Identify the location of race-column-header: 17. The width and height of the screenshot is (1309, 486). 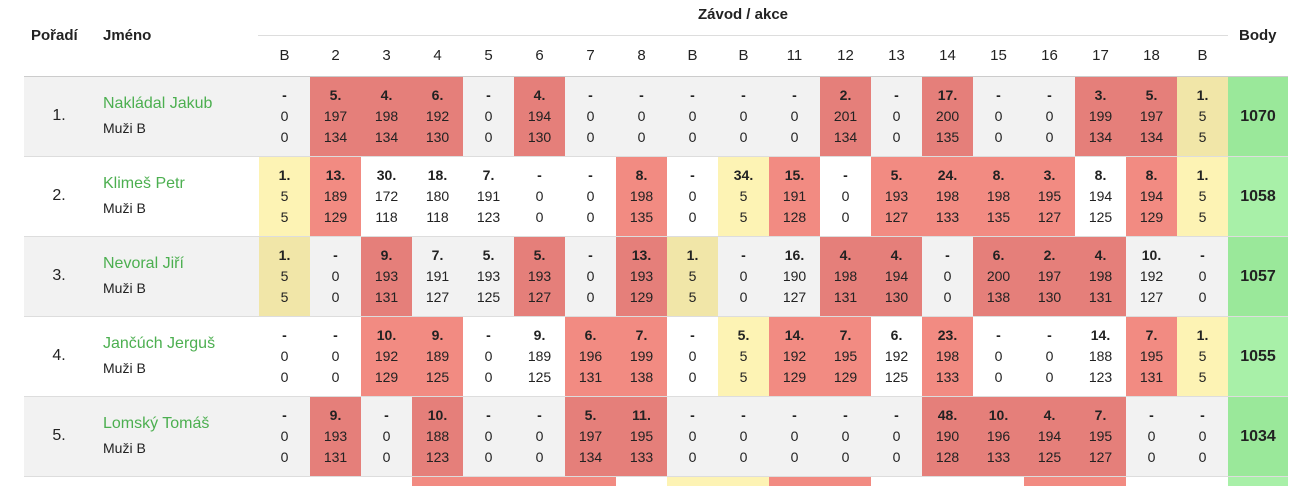
(1100, 55).